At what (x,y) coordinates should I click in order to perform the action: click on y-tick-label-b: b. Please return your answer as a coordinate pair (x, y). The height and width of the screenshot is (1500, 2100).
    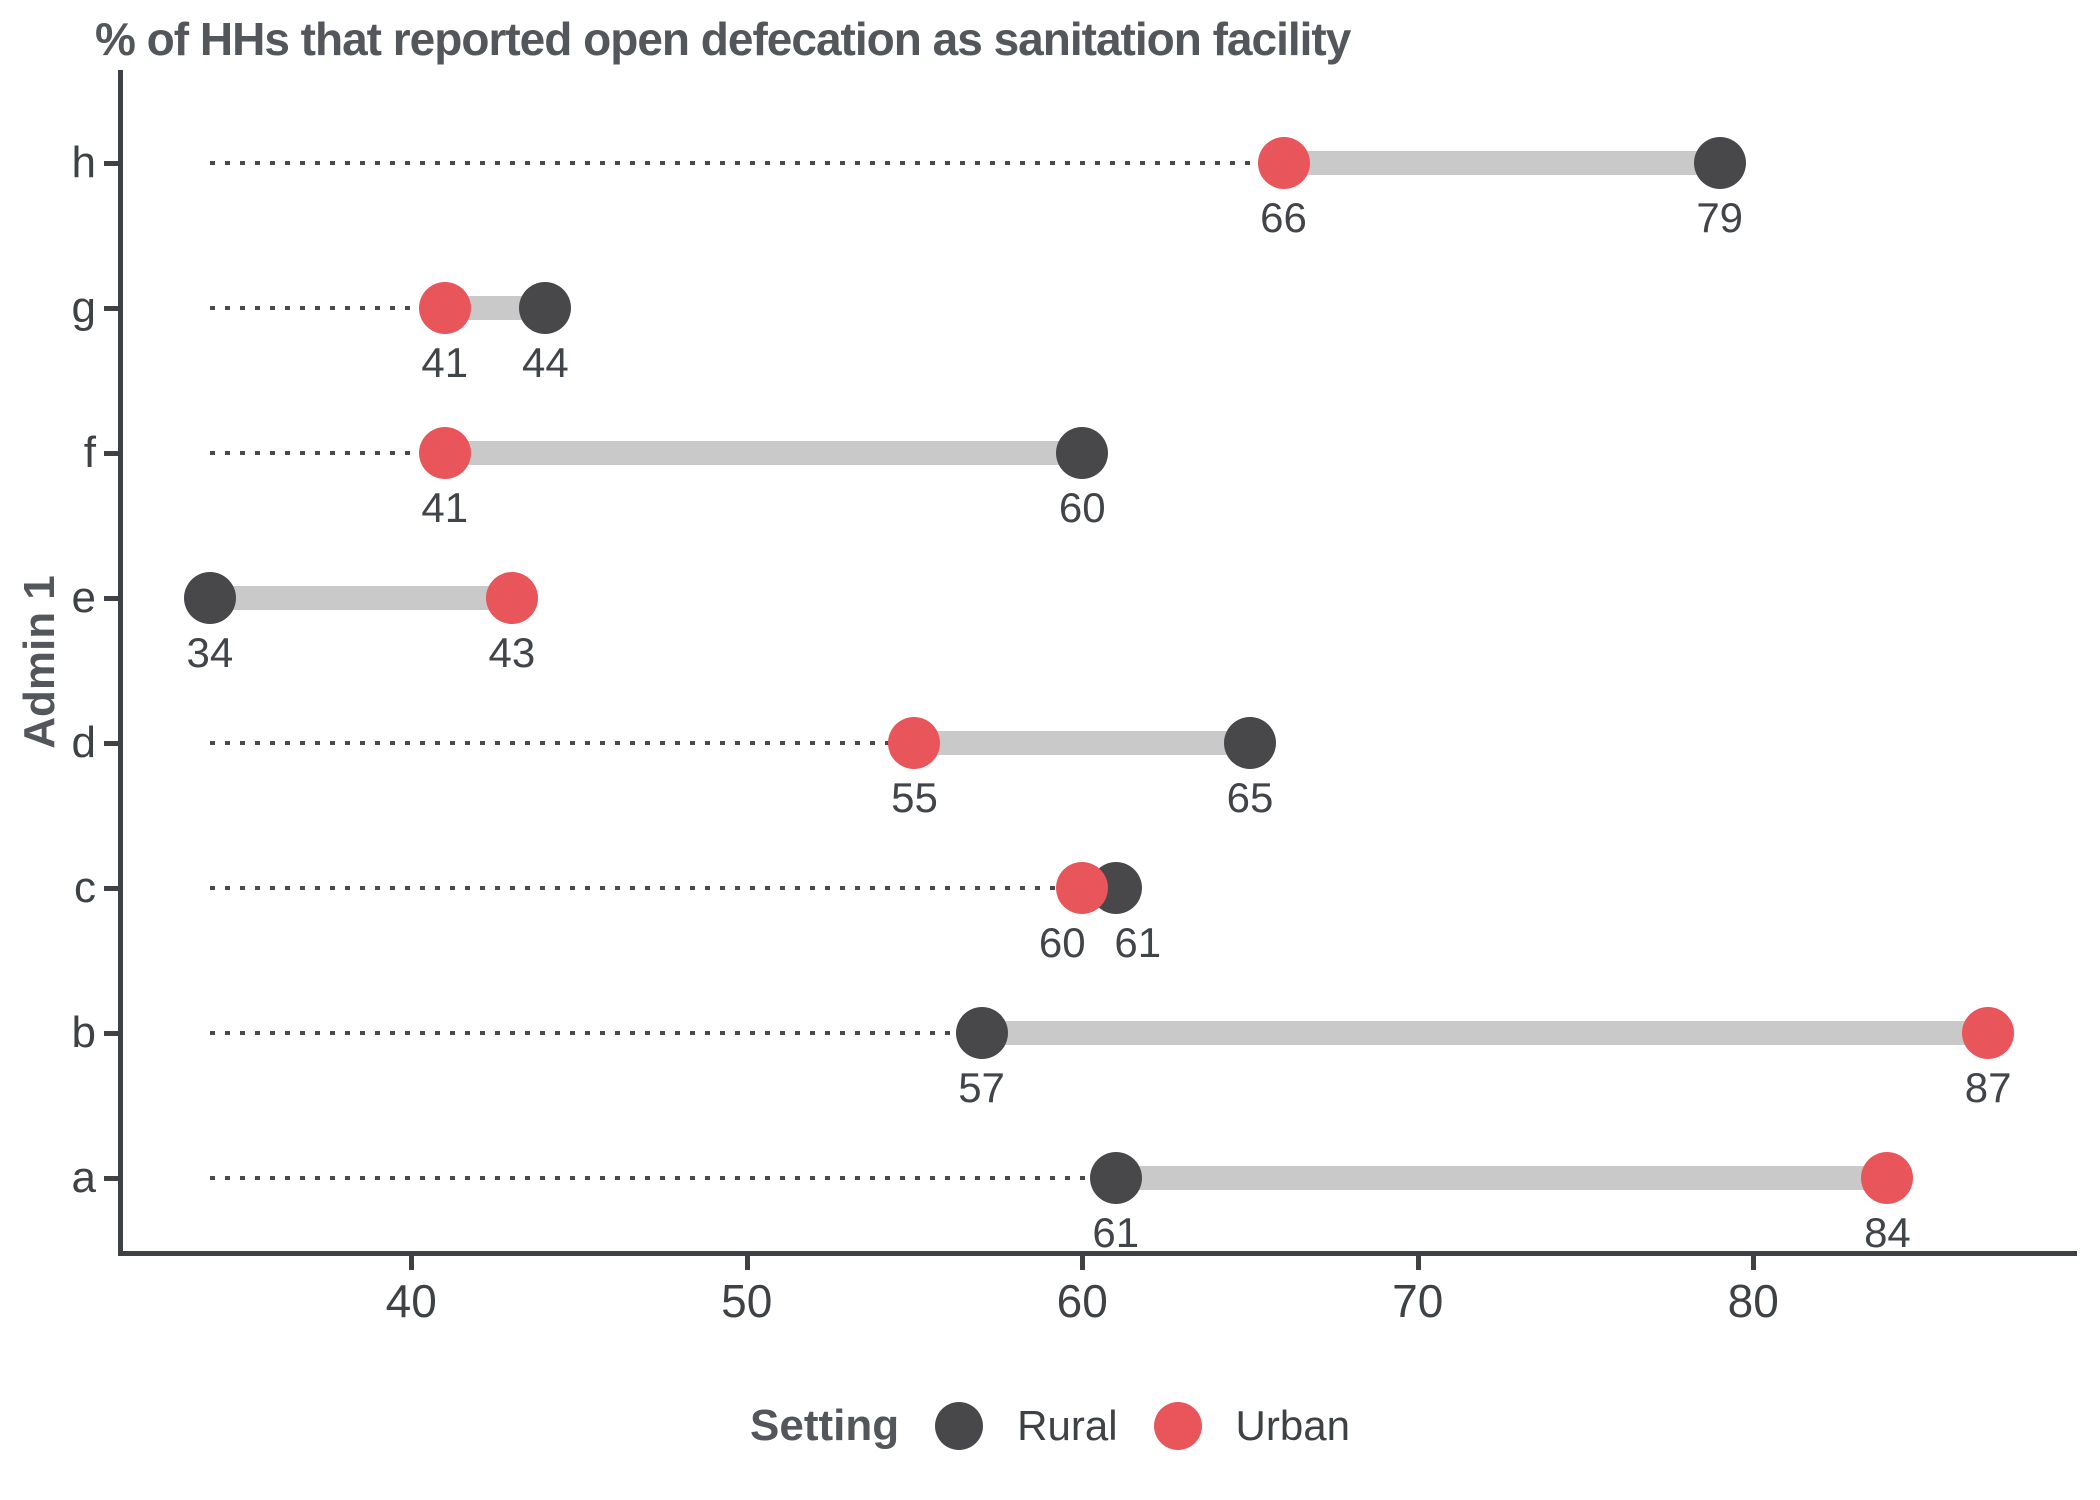
    Looking at the image, I should click on (83, 1032).